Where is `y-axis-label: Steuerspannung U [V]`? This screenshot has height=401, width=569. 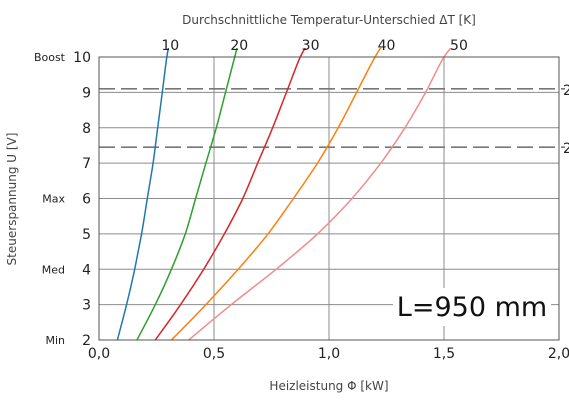
y-axis-label: Steuerspannung U [V] is located at coordinates (12, 199).